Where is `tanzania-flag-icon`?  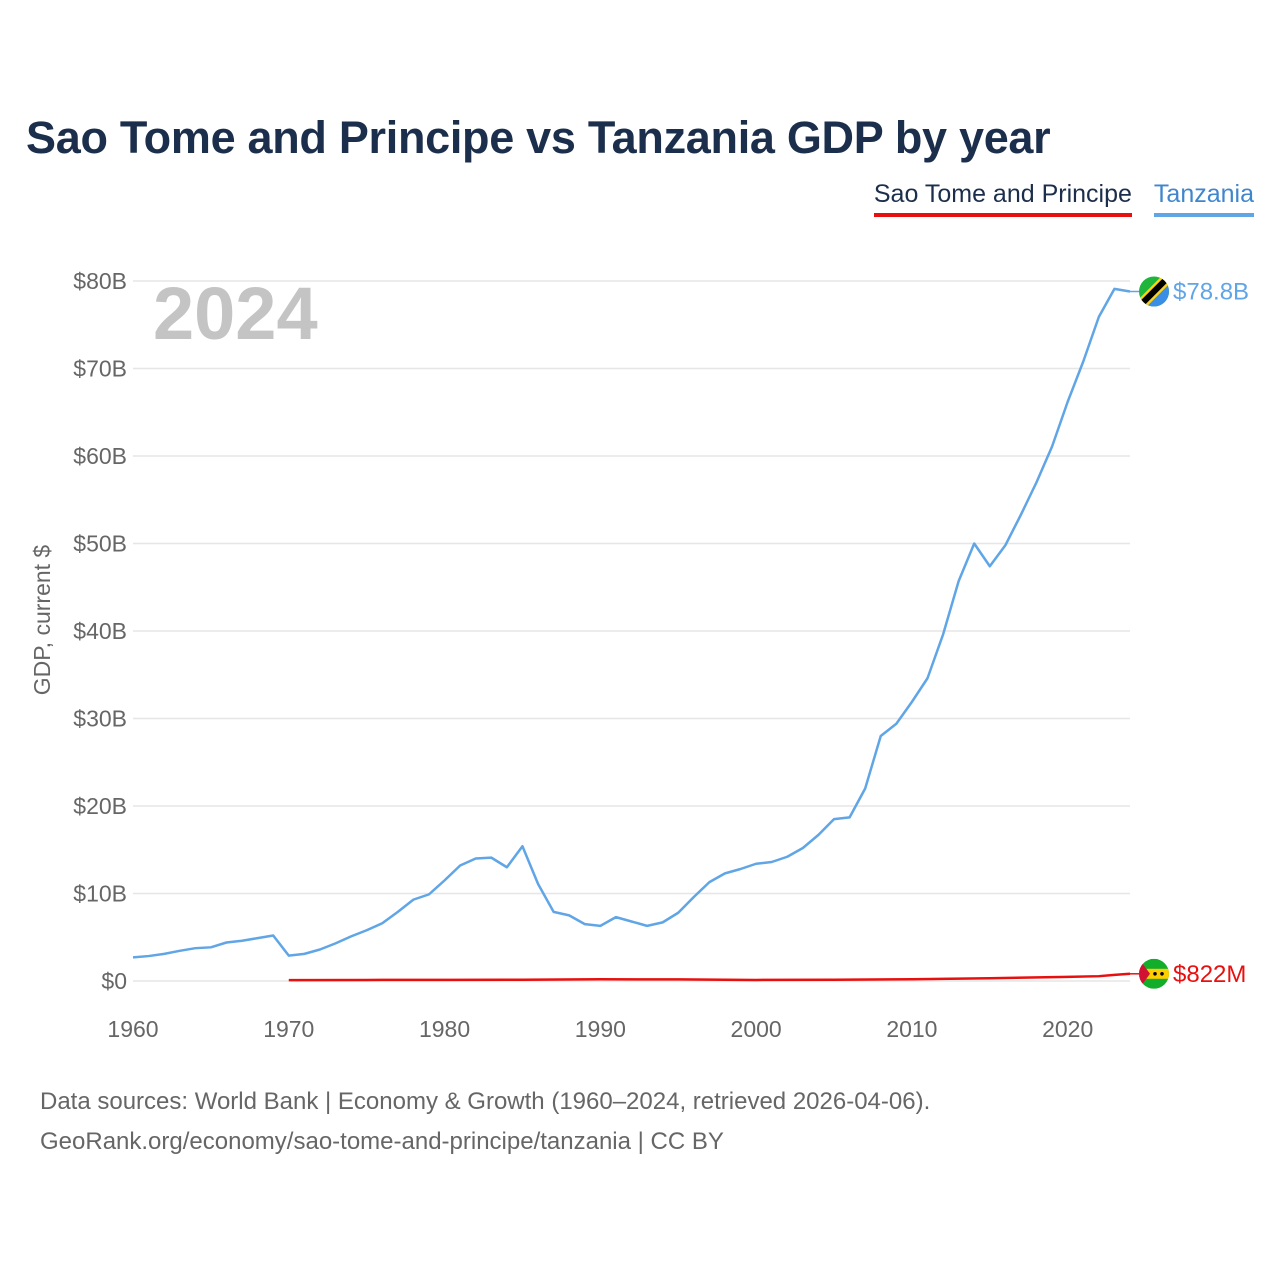
tanzania-flag-icon is located at coordinates (1154, 291).